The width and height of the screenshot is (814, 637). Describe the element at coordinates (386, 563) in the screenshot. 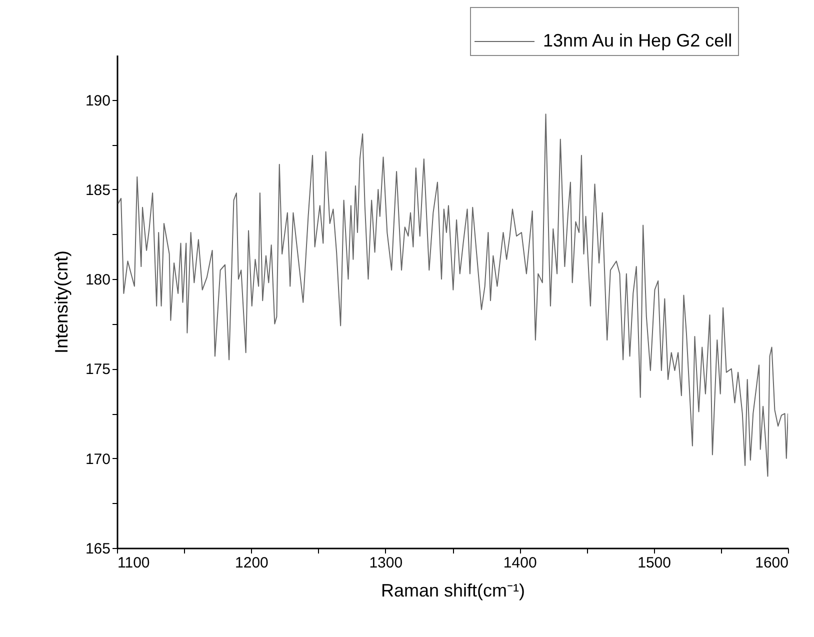

I see `x-tick-label: 1300` at that location.